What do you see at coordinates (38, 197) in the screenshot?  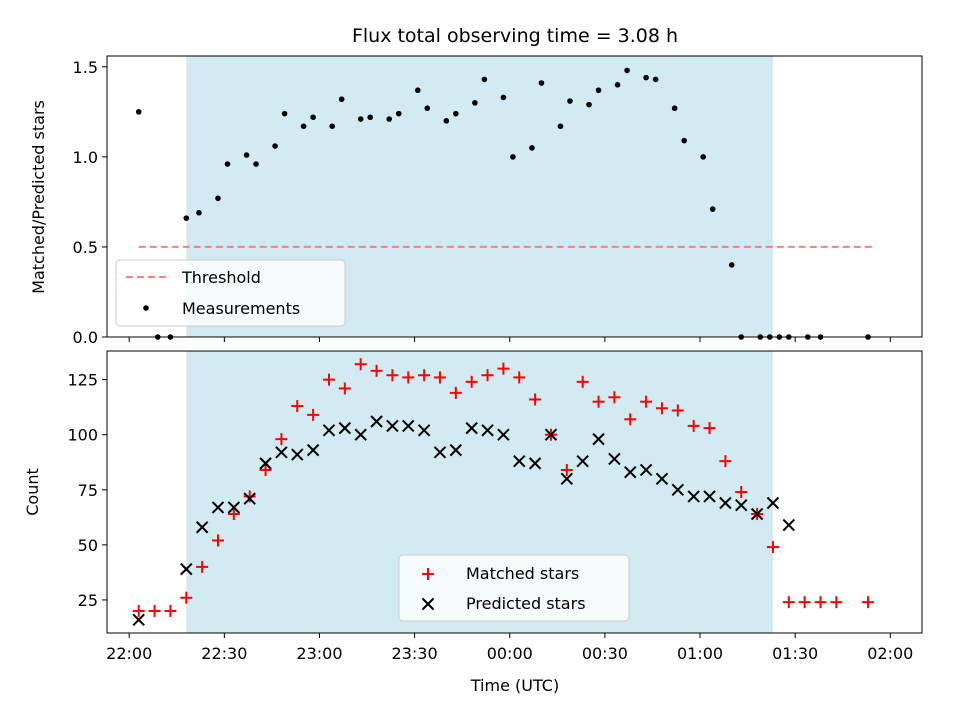 I see `top-ylabel: Matched/Predicted stars` at bounding box center [38, 197].